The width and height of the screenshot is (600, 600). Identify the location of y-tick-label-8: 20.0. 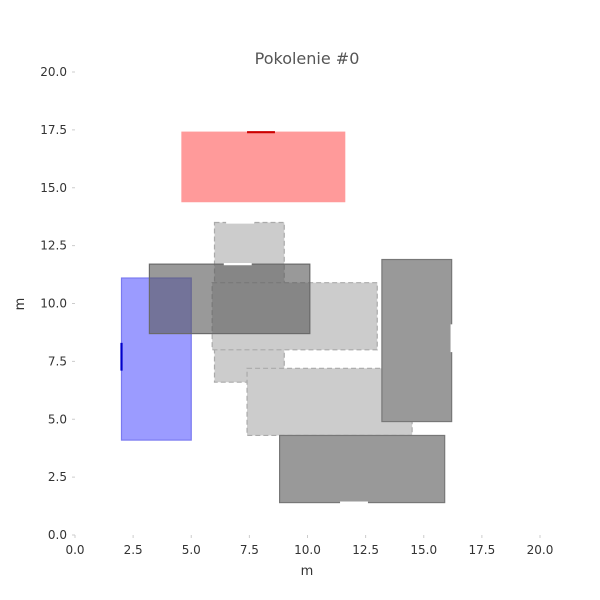
(53, 72).